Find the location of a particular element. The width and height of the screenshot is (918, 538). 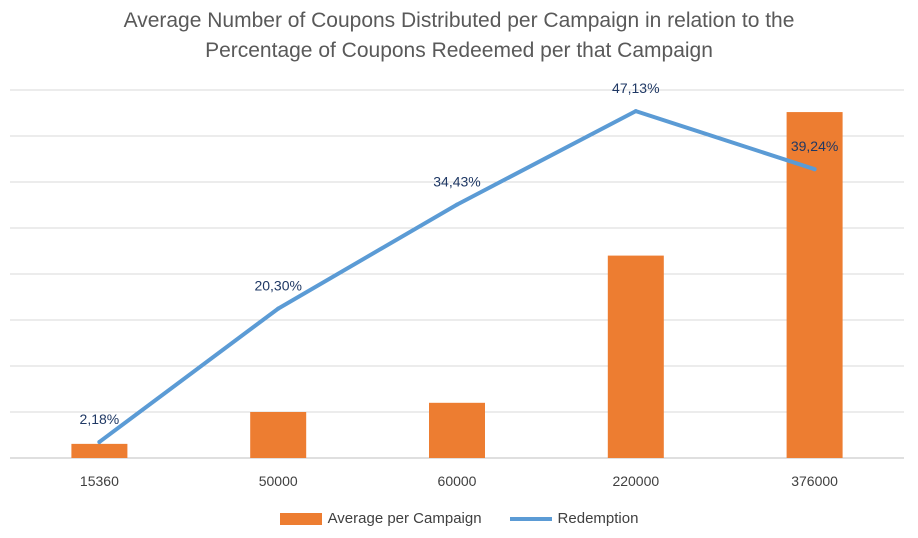

data-label: 2,18% is located at coordinates (100, 419).